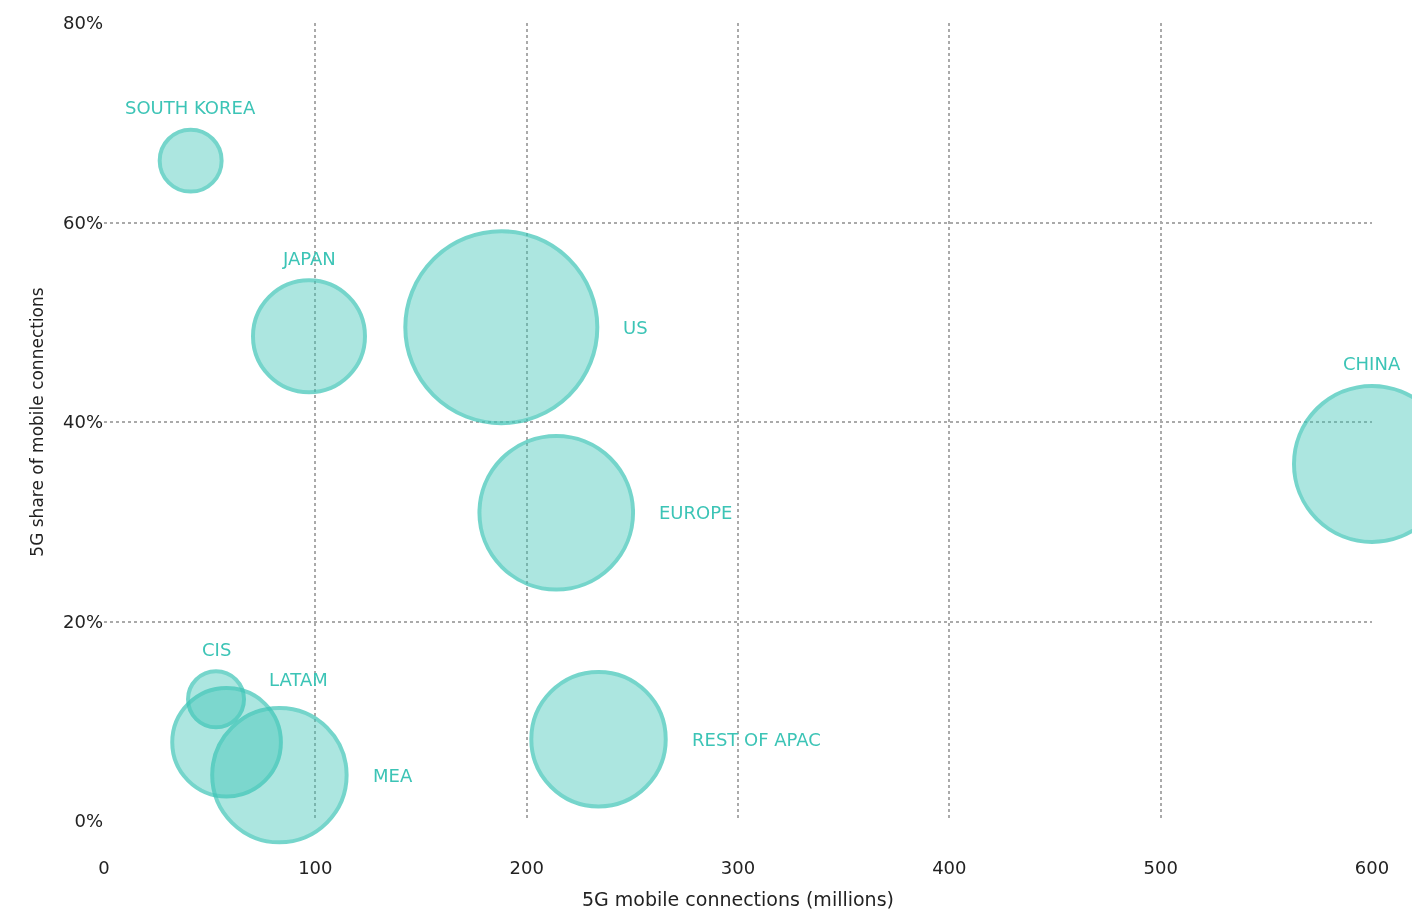 The width and height of the screenshot is (1412, 918). I want to click on series-label: LATAM, so click(298, 679).